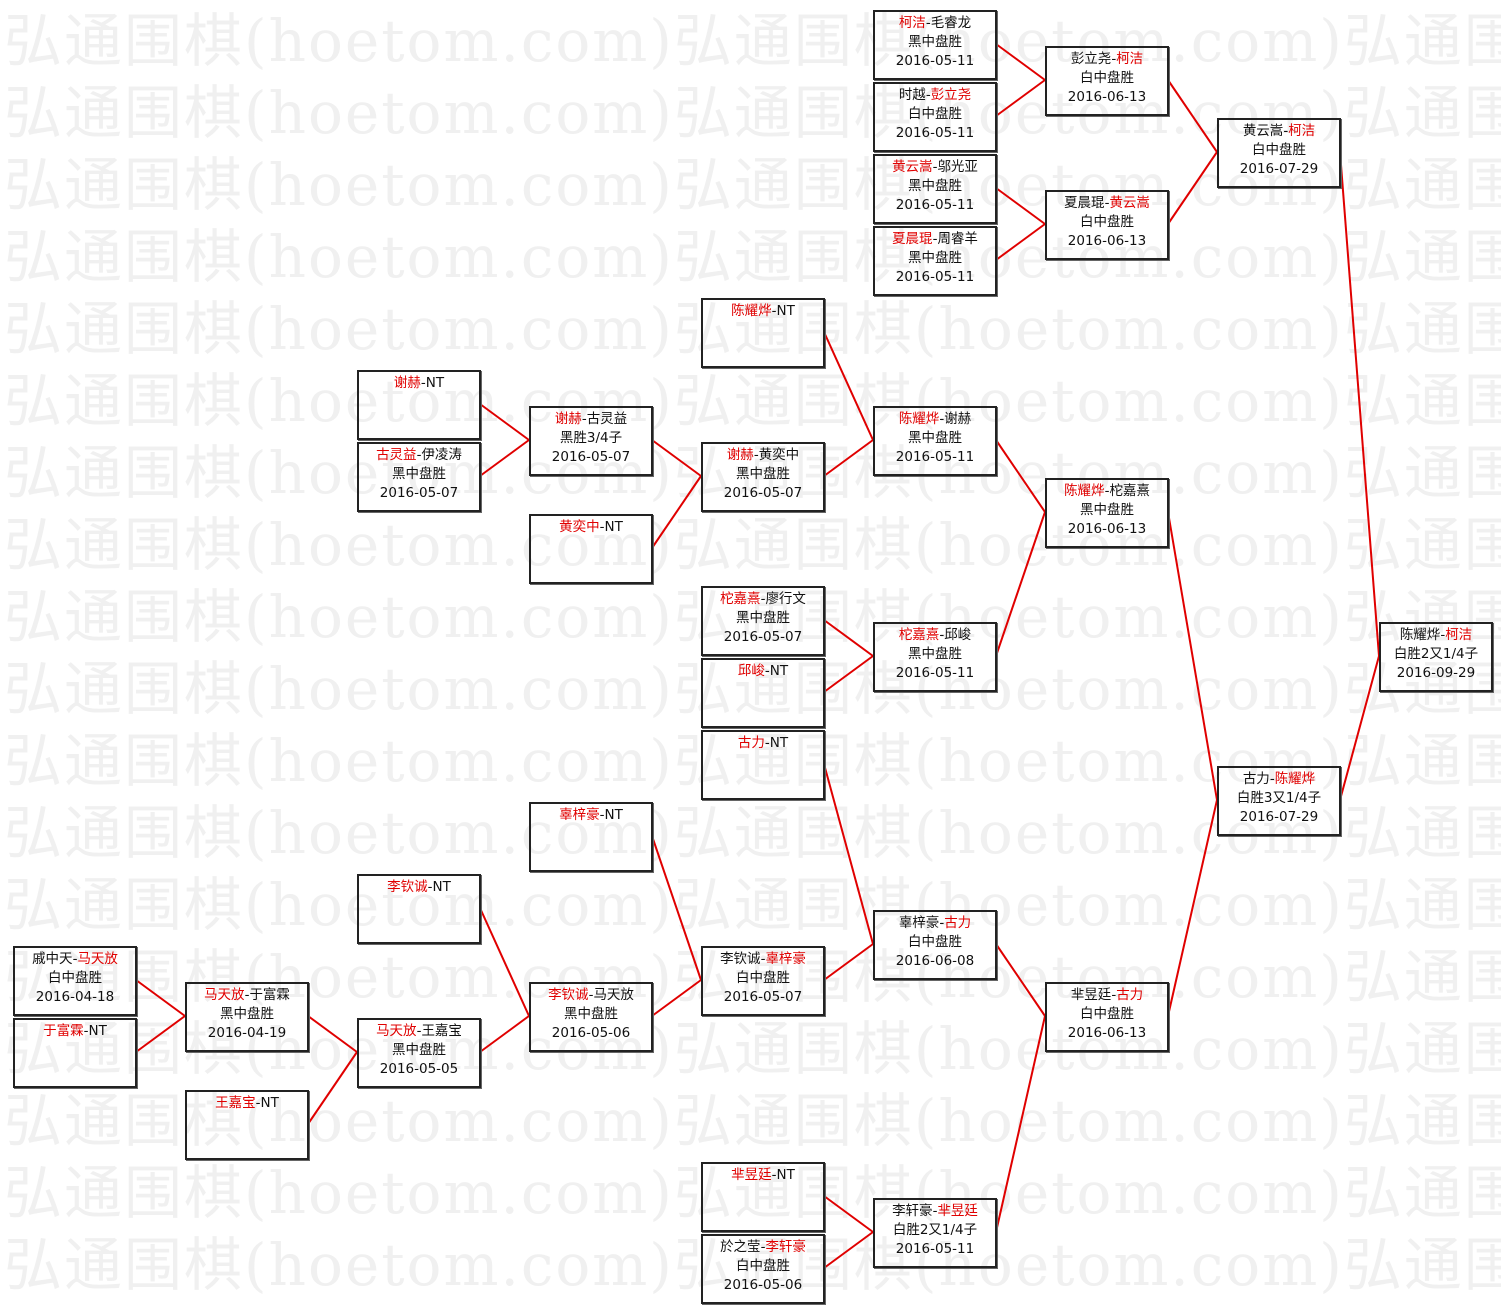  I want to click on match-box: 谢赫-古灵益 黑胜3/4子 2016-05-07, so click(591, 441).